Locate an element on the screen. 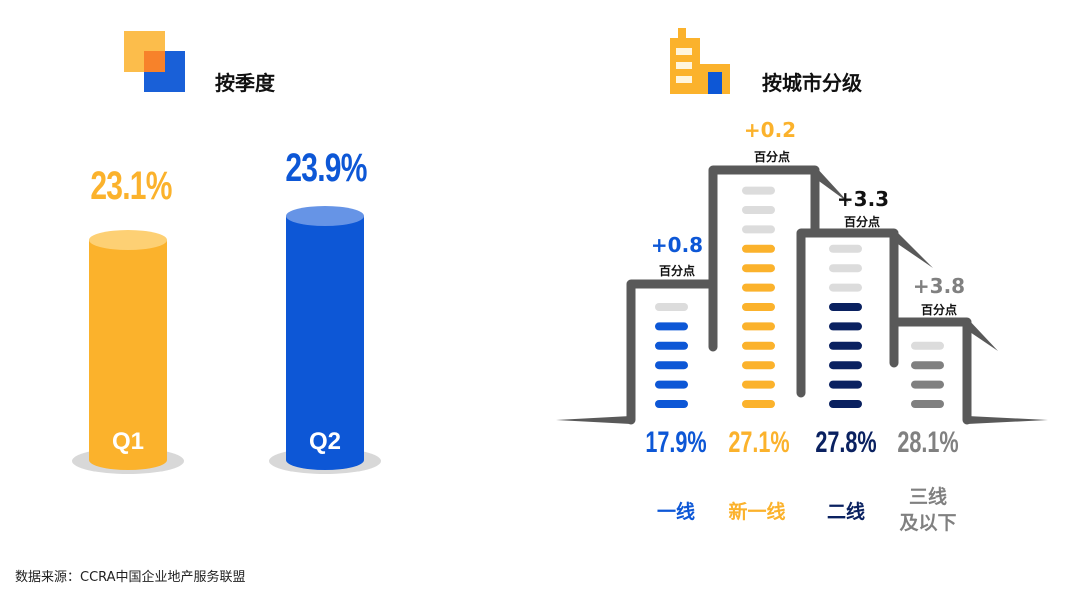 The width and height of the screenshot is (1080, 595). bar-label-q1: Q1 is located at coordinates (127, 441).